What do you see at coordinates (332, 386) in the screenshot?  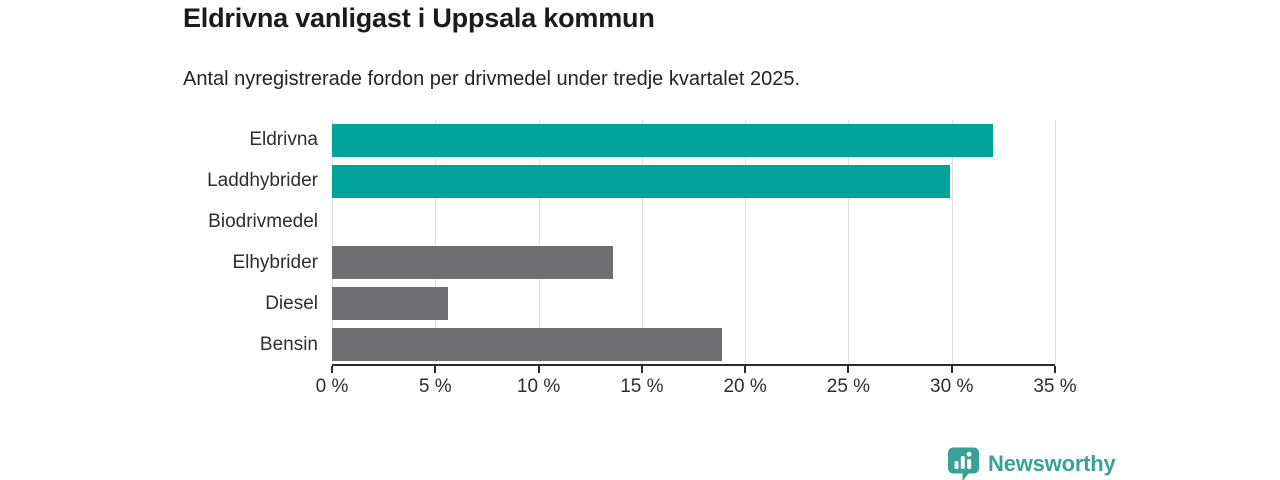 I see `x-axis-tick-label-0: 0 %` at bounding box center [332, 386].